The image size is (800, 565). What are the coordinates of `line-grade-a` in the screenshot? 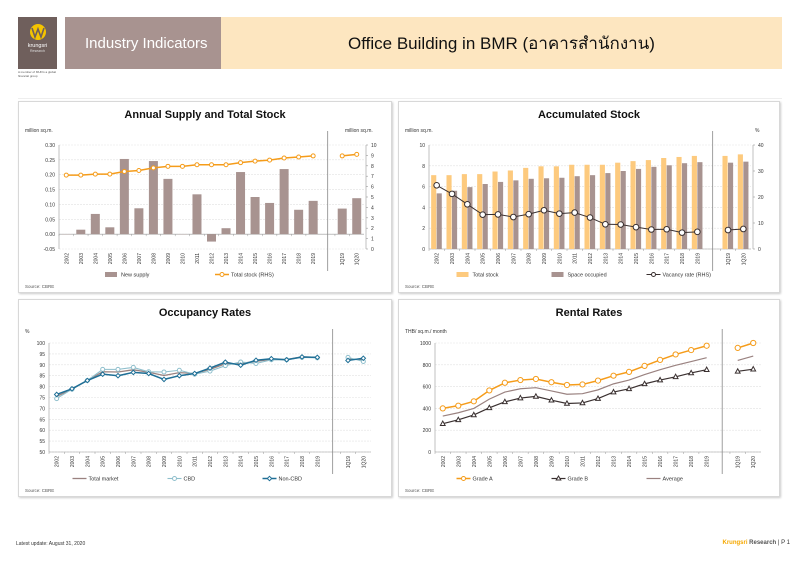 It's located at (574, 377).